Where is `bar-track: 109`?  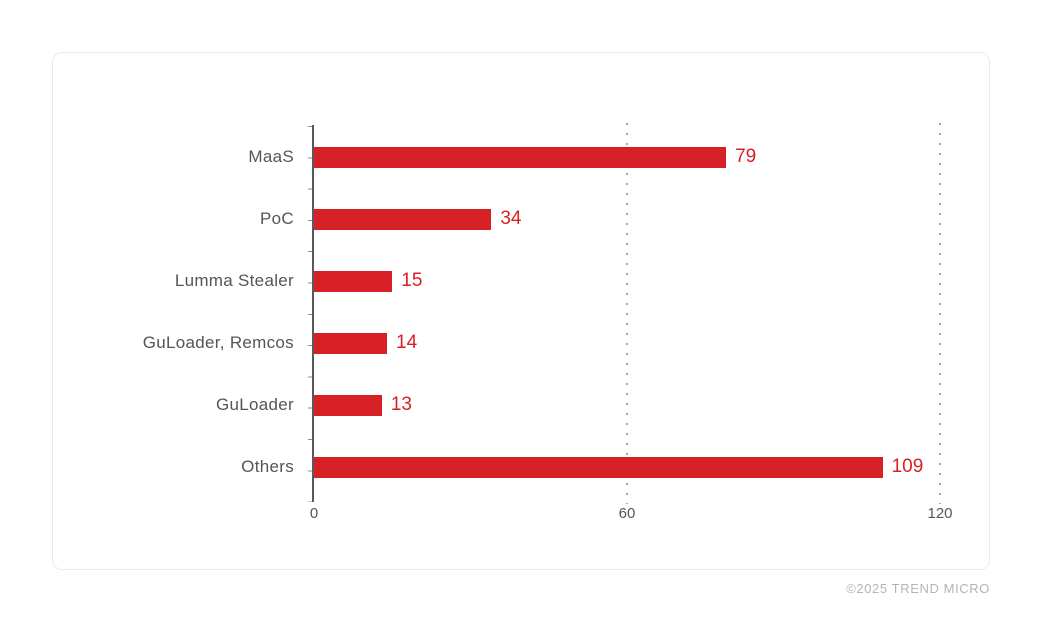
bar-track: 109 is located at coordinates (627, 467).